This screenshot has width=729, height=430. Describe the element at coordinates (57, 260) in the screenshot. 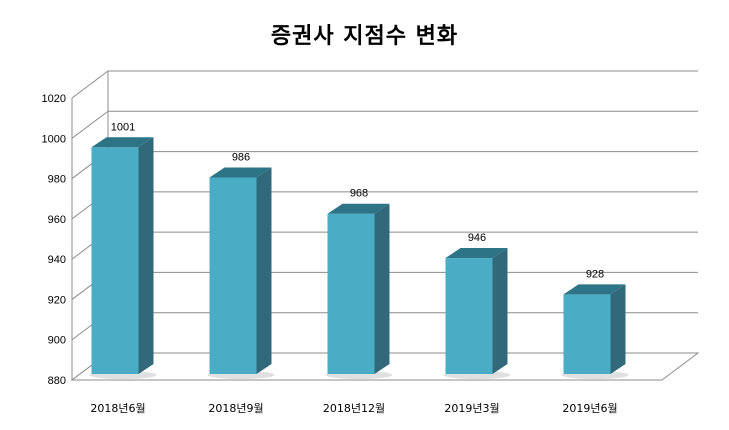

I see `y-tick-label: 940` at that location.